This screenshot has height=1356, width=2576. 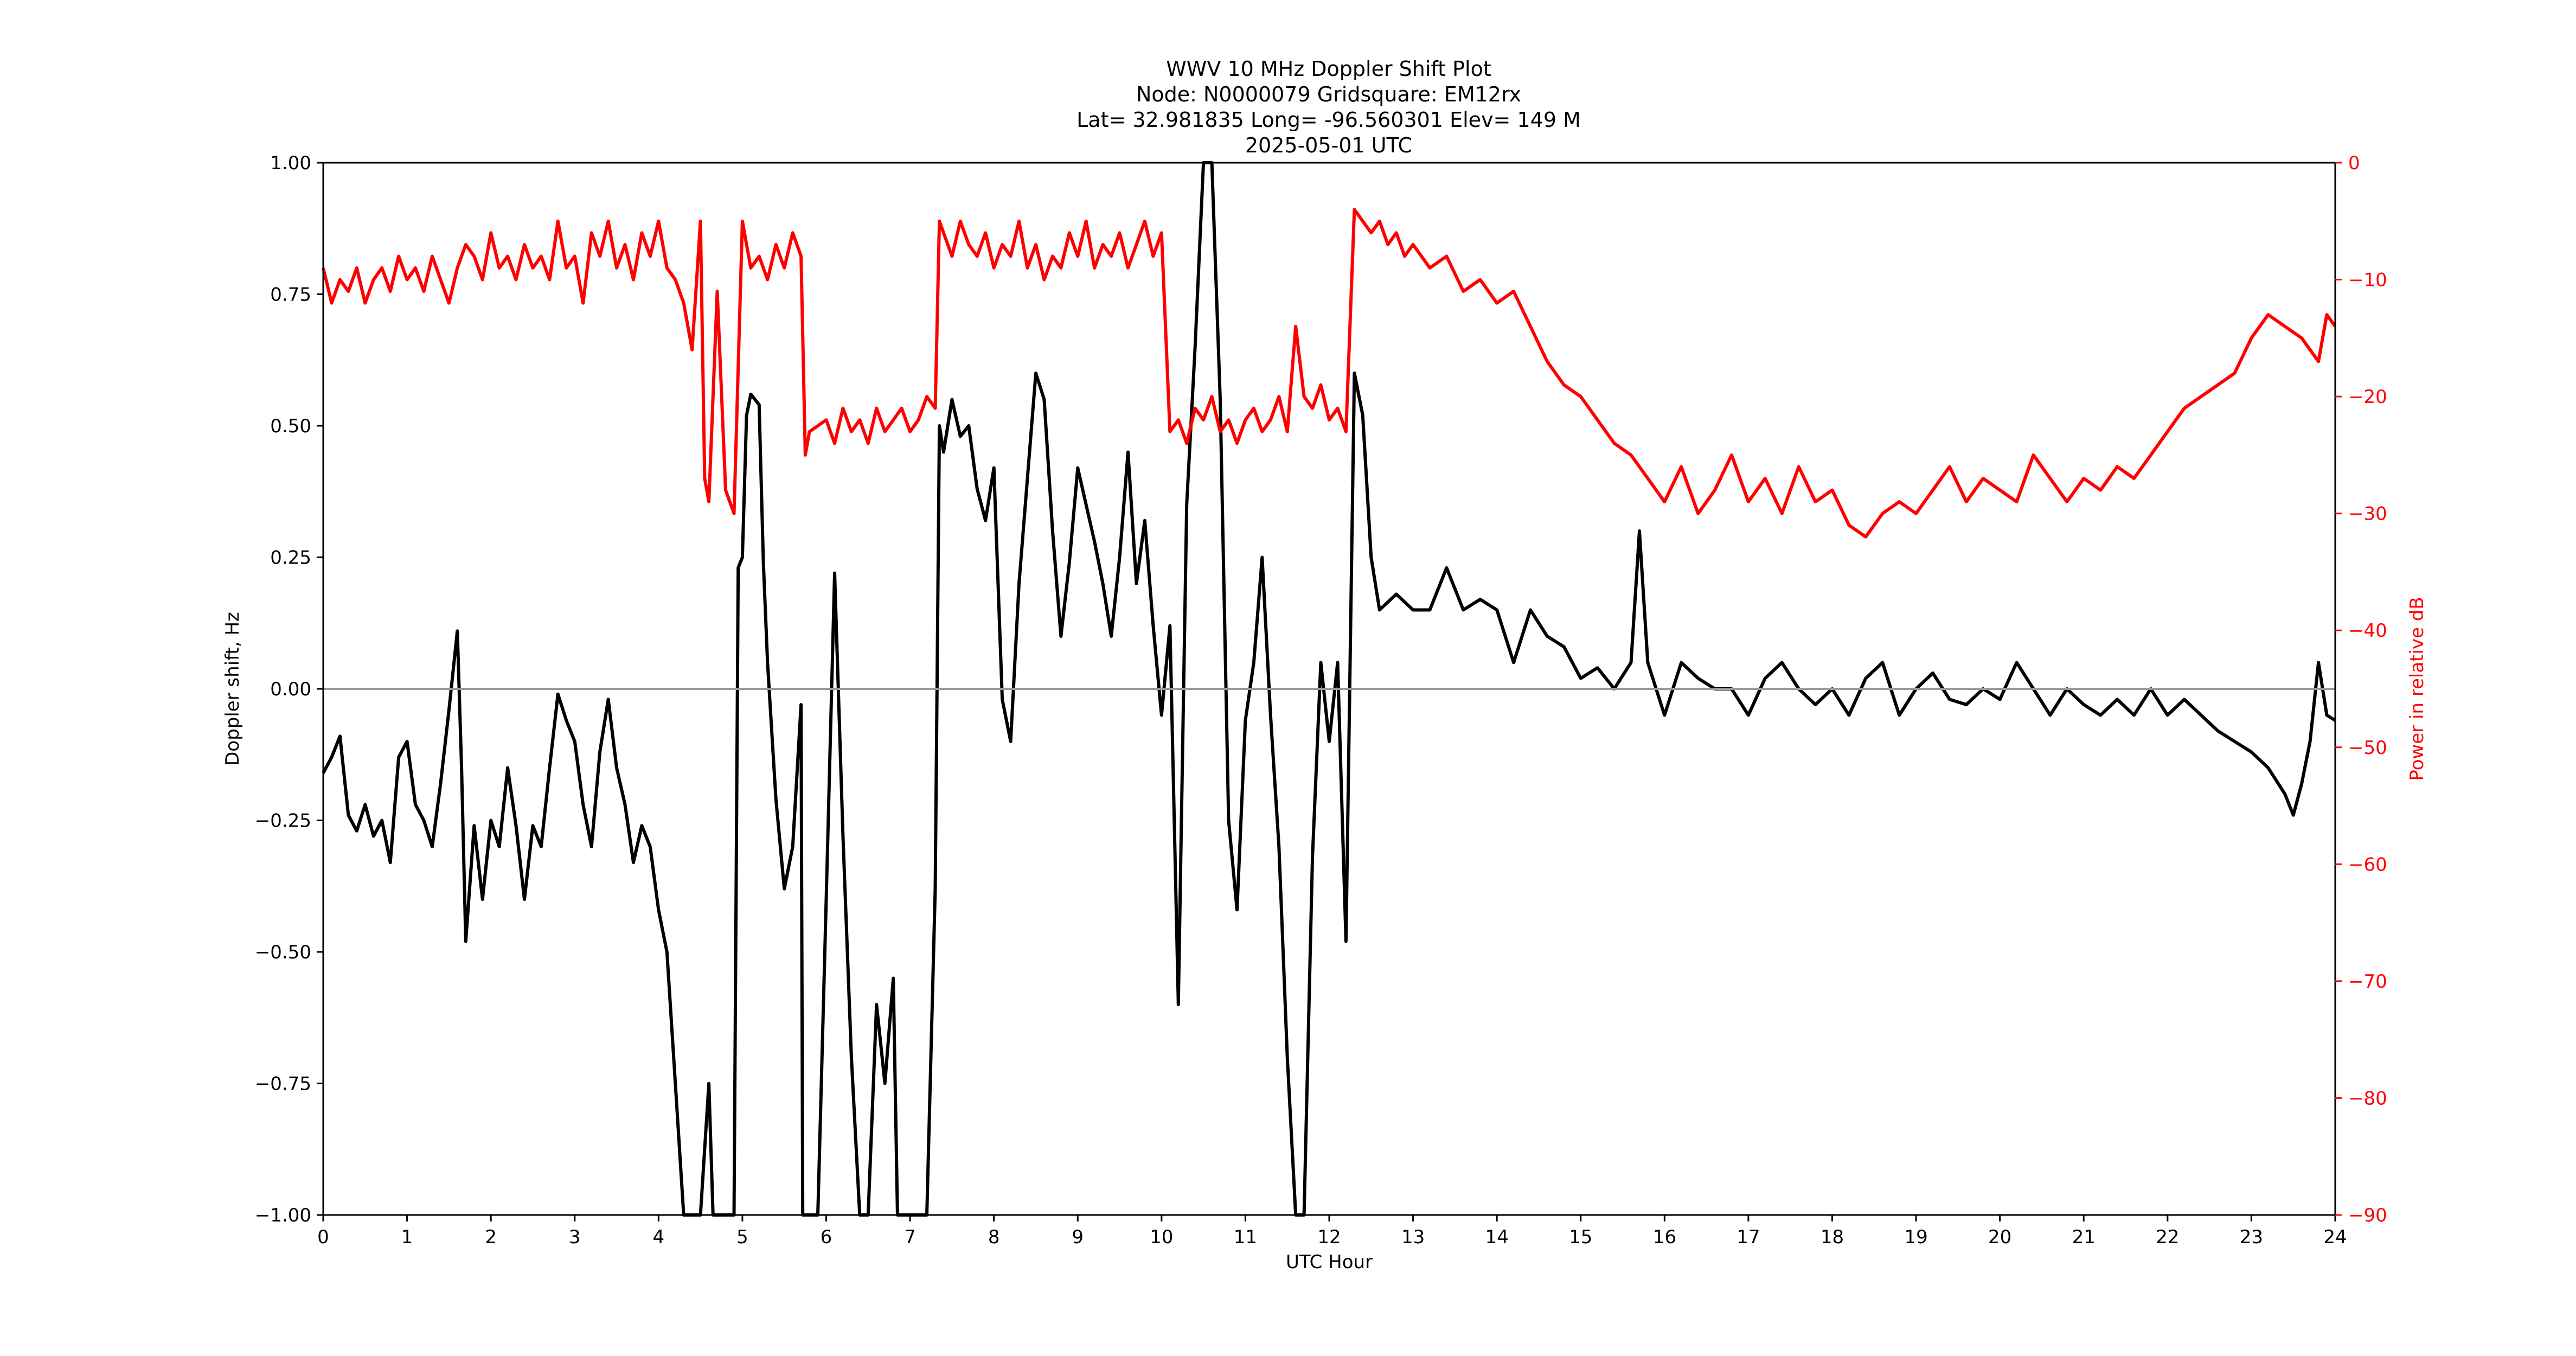 I want to click on x-tick-label: 7, so click(x=910, y=1237).